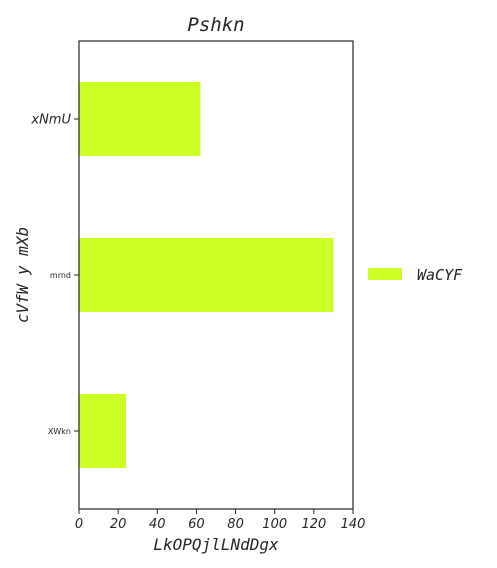 The width and height of the screenshot is (497, 568). Describe the element at coordinates (59, 431) in the screenshot. I see `y-tick-label: XWkn` at that location.